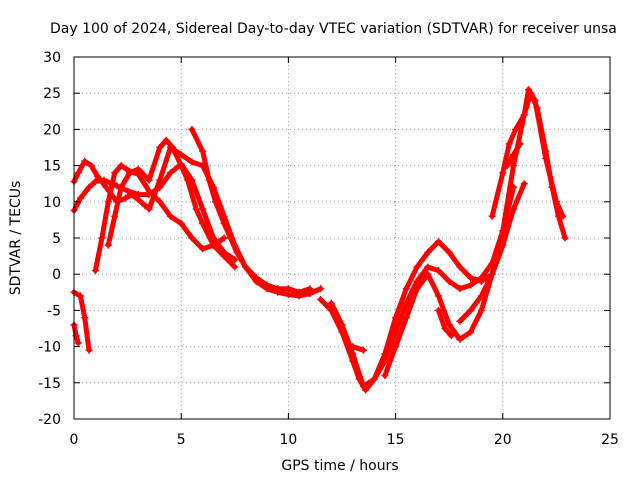  Describe the element at coordinates (49, 348) in the screenshot. I see `y-tick-label: -10` at that location.